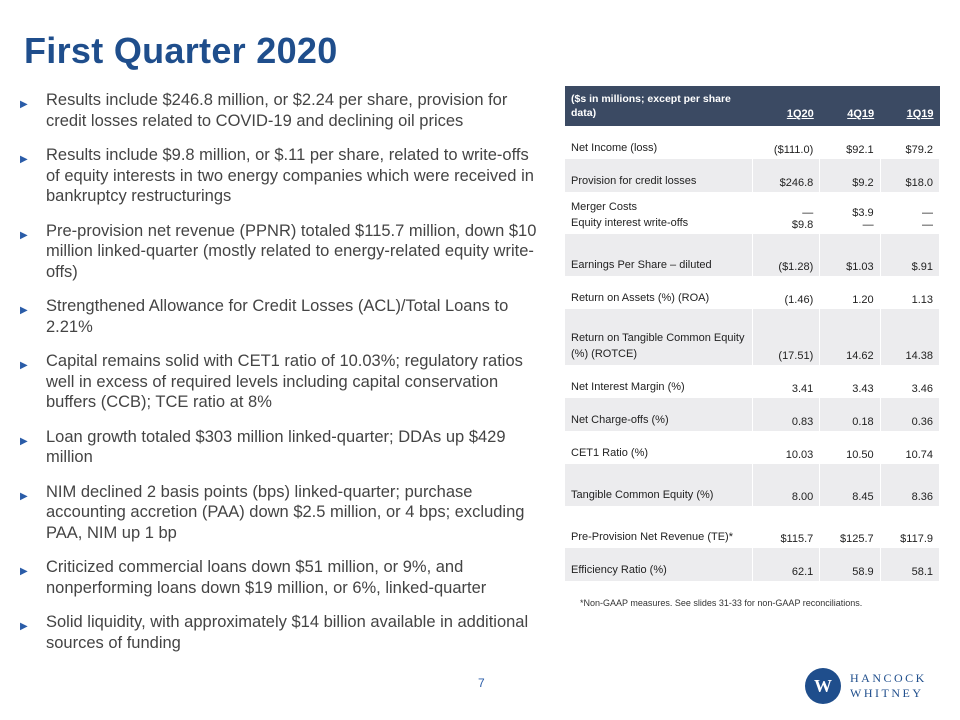 Image resolution: width=960 pixels, height=720 pixels. I want to click on row-label: Pre-Provision Net Revenue (TE)*, so click(659, 527).